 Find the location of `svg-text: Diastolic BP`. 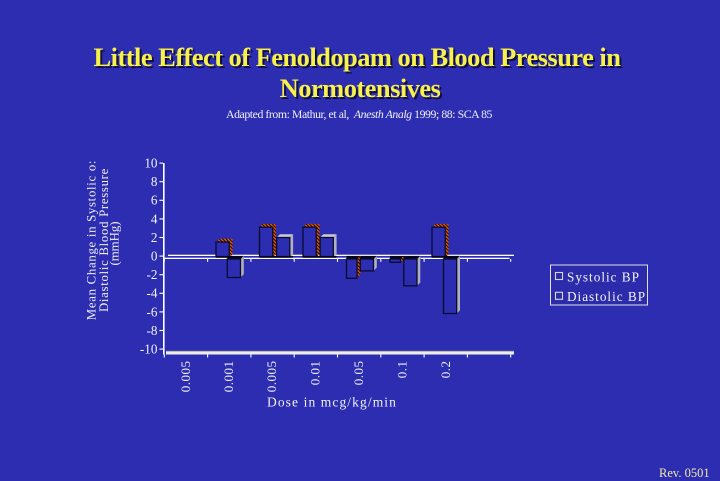

svg-text: Diastolic BP is located at coordinates (606, 296).